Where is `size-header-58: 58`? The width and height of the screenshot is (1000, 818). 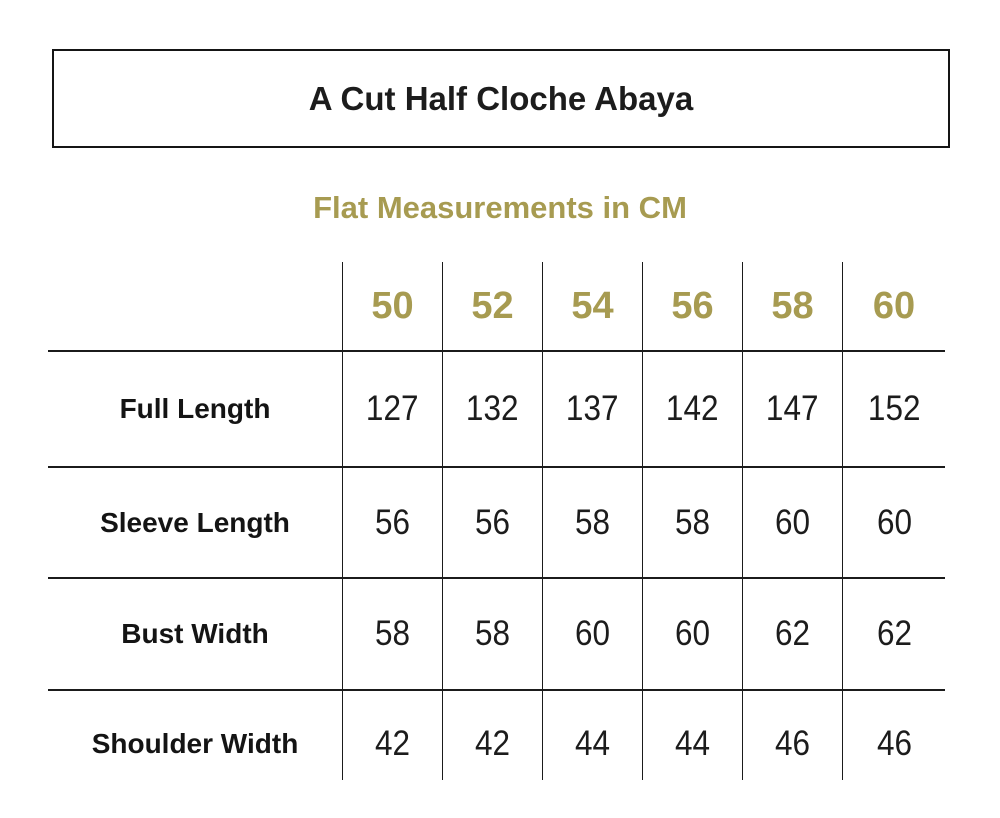 size-header-58: 58 is located at coordinates (793, 306).